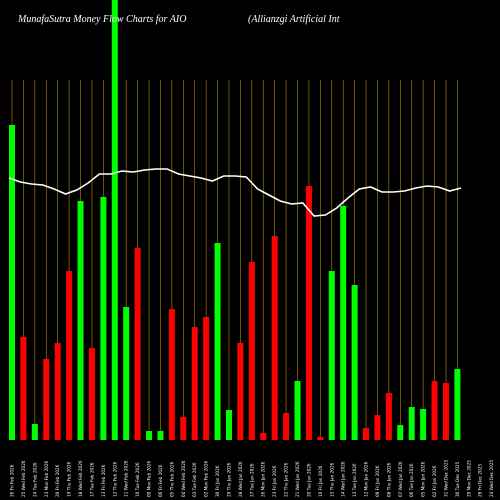 This screenshot has width=500, height=500. I want to click on chart-title: MunafaSutra Money Flow Charts for AIO, so click(101, 19).